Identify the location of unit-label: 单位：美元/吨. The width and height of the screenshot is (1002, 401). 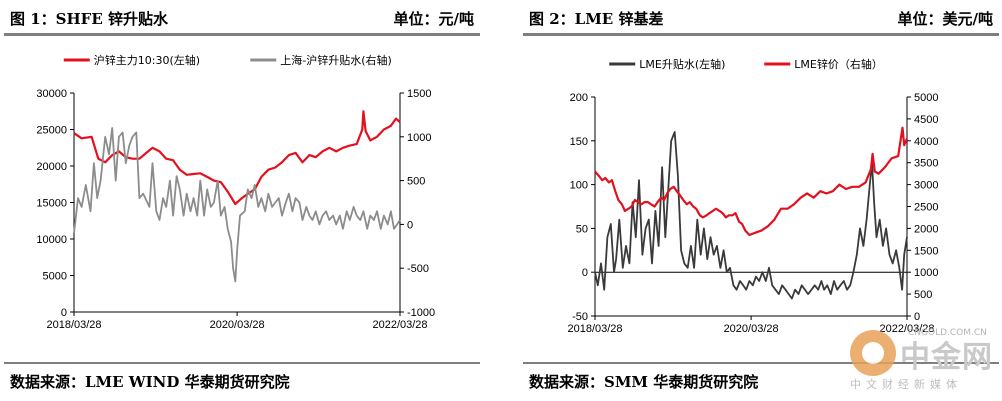
(945, 19).